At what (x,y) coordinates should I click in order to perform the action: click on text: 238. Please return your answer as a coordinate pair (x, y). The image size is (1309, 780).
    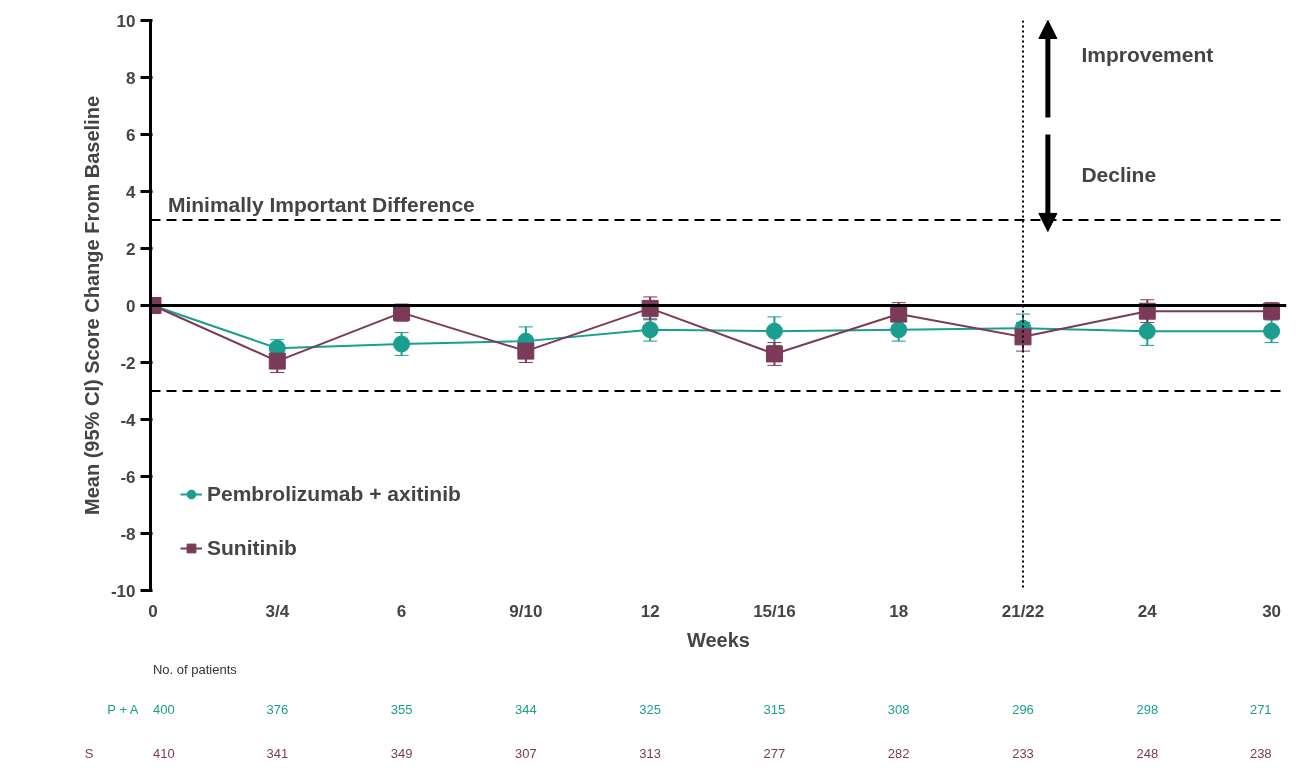
    Looking at the image, I should click on (1260, 753).